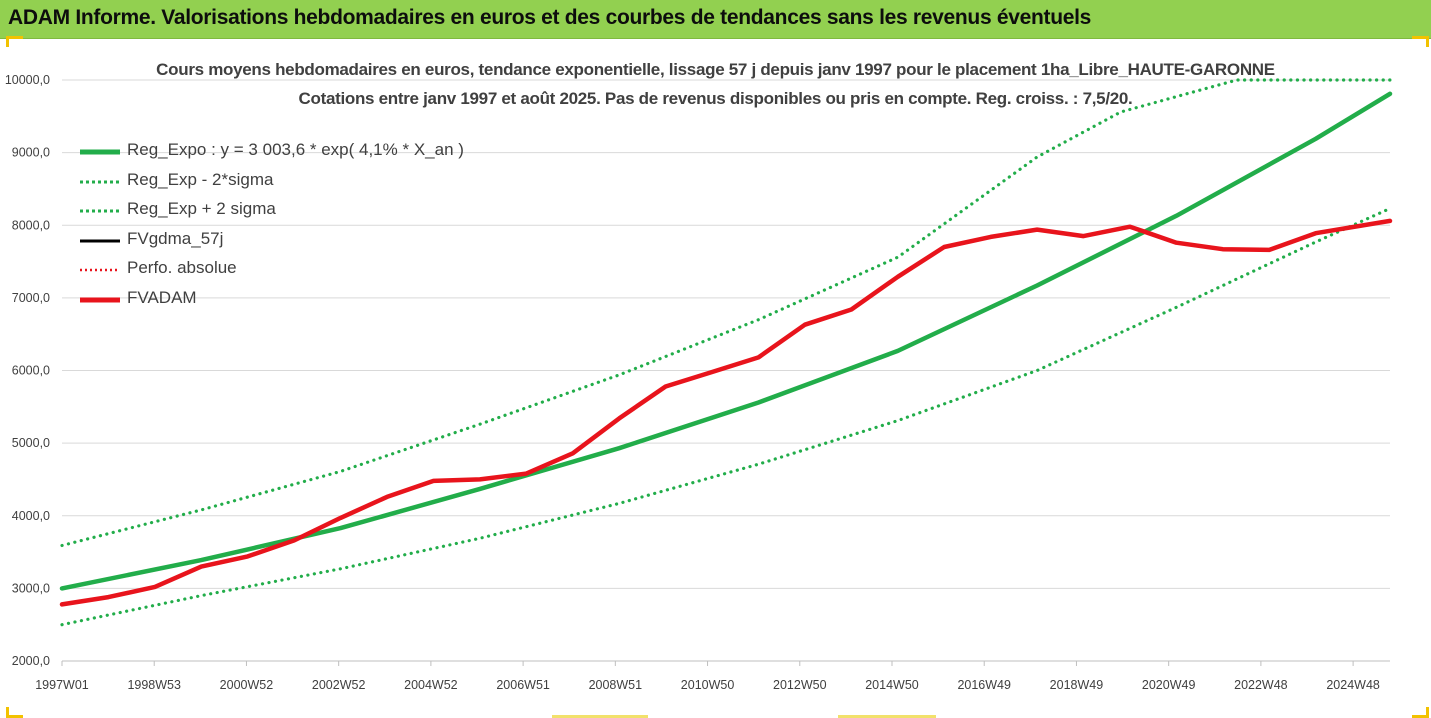  What do you see at coordinates (31, 371) in the screenshot?
I see `y-tick-label: 6000,0` at bounding box center [31, 371].